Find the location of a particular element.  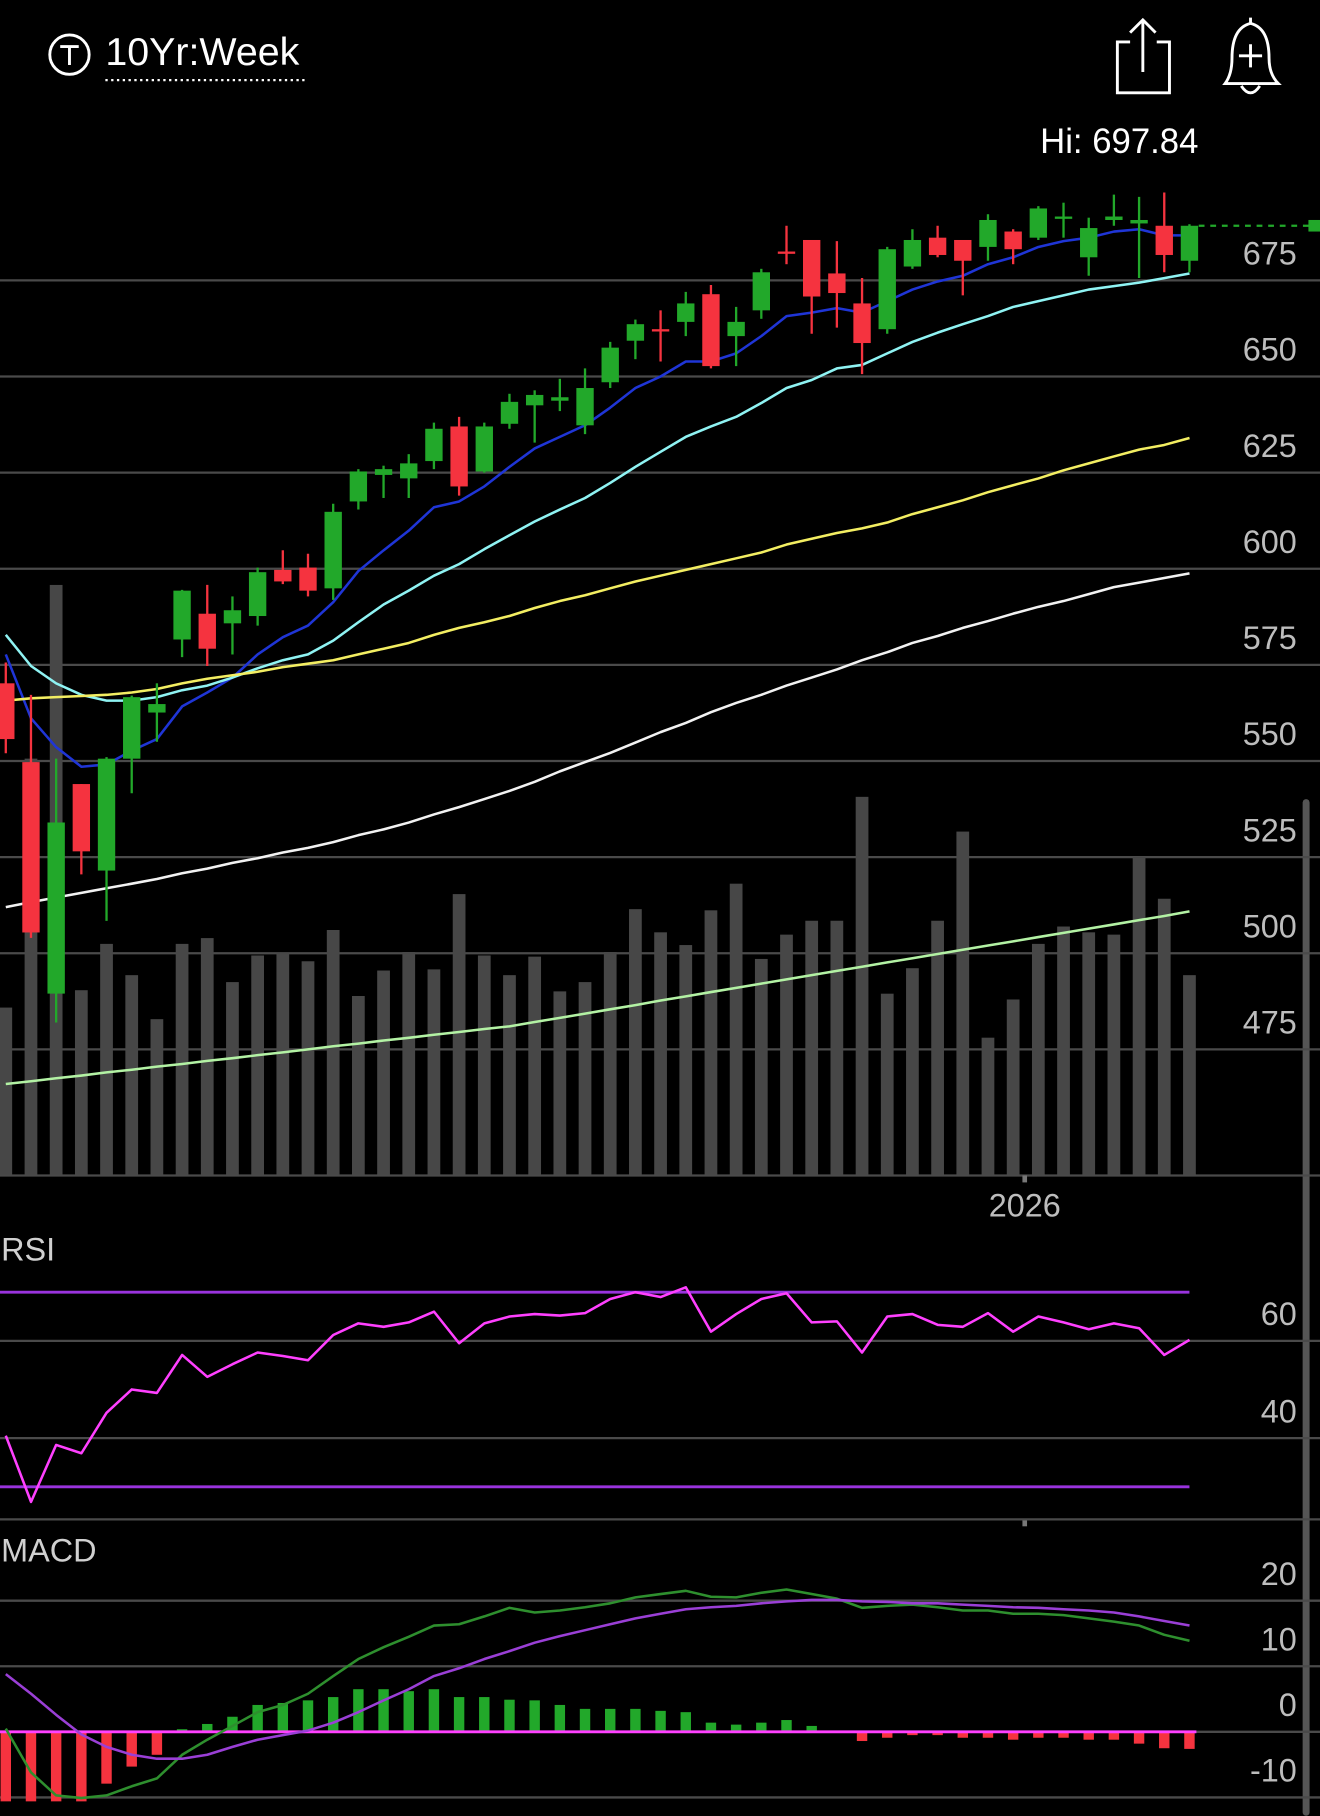

share-button is located at coordinates (1143, 56).